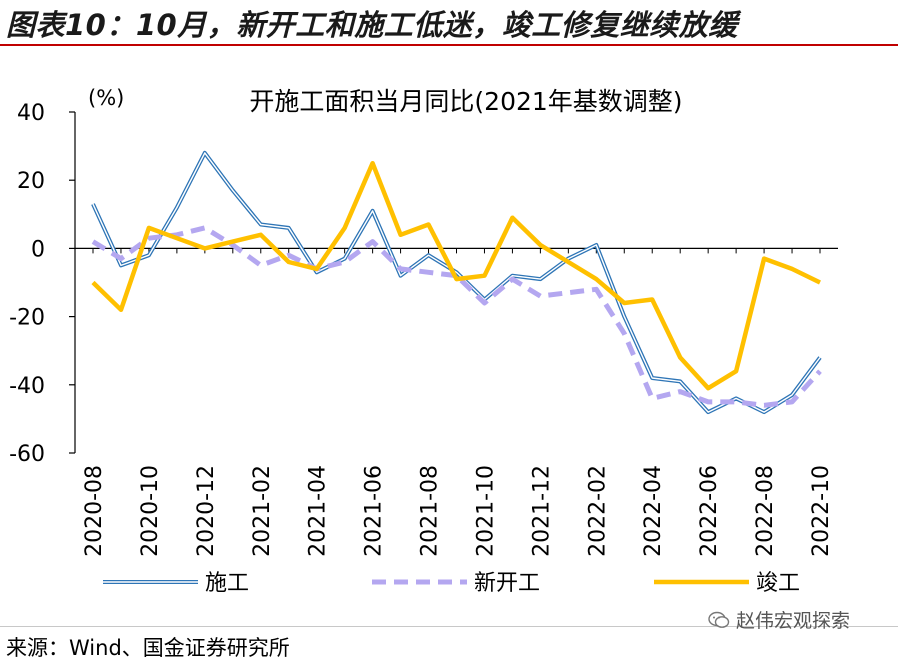 The width and height of the screenshot is (898, 662). Describe the element at coordinates (709, 511) in the screenshot. I see `x-tick-label: 2022-06` at that location.